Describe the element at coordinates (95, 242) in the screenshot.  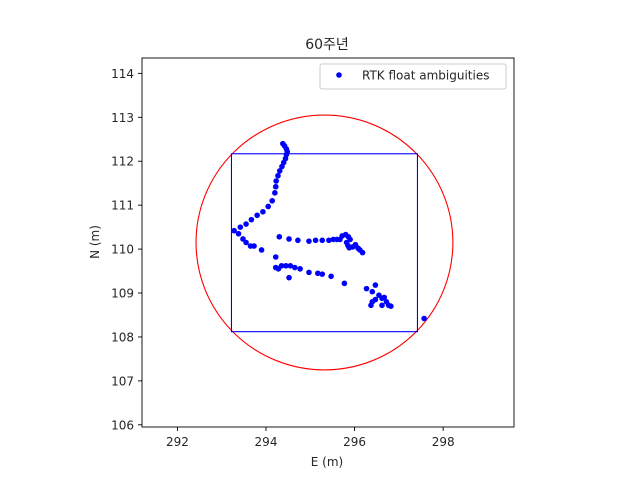
I see `y-axis-label: N (m)` at that location.